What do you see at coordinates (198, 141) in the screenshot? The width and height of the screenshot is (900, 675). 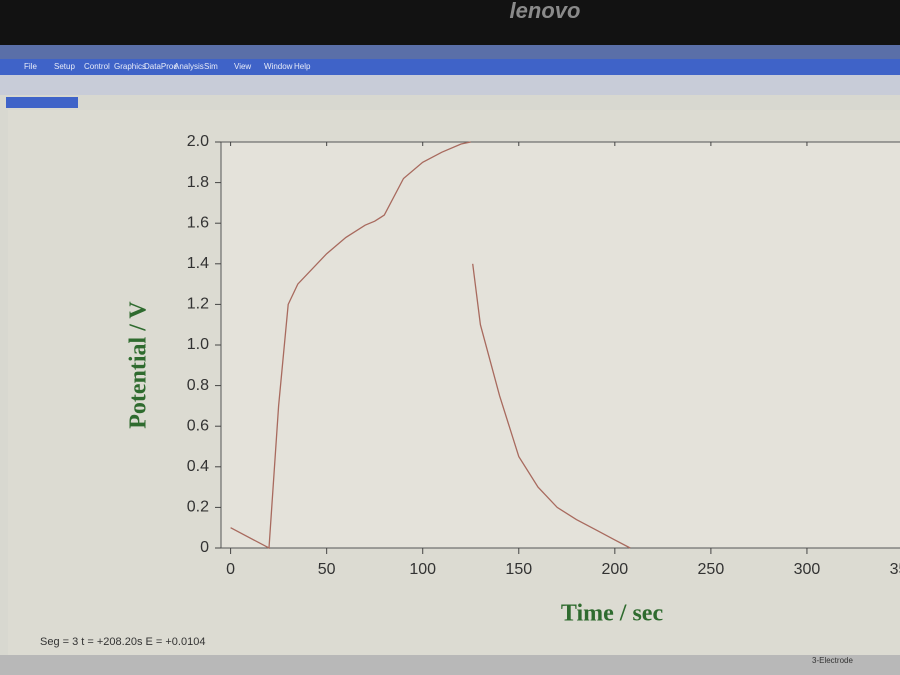 I see `y-tick-label: 2.0` at bounding box center [198, 141].